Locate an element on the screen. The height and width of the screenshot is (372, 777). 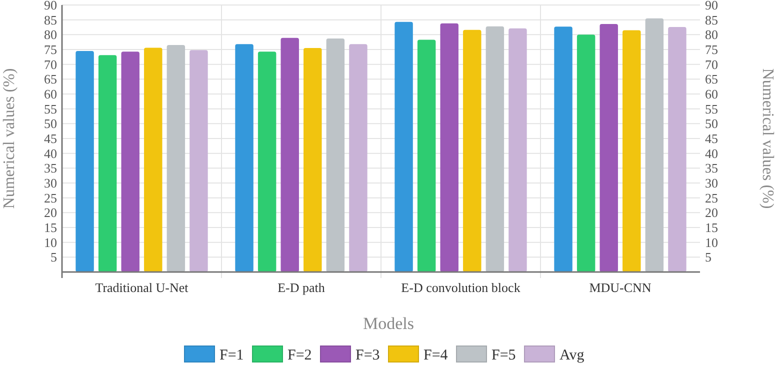
y2-tick-label: 35 is located at coordinates (711, 168).